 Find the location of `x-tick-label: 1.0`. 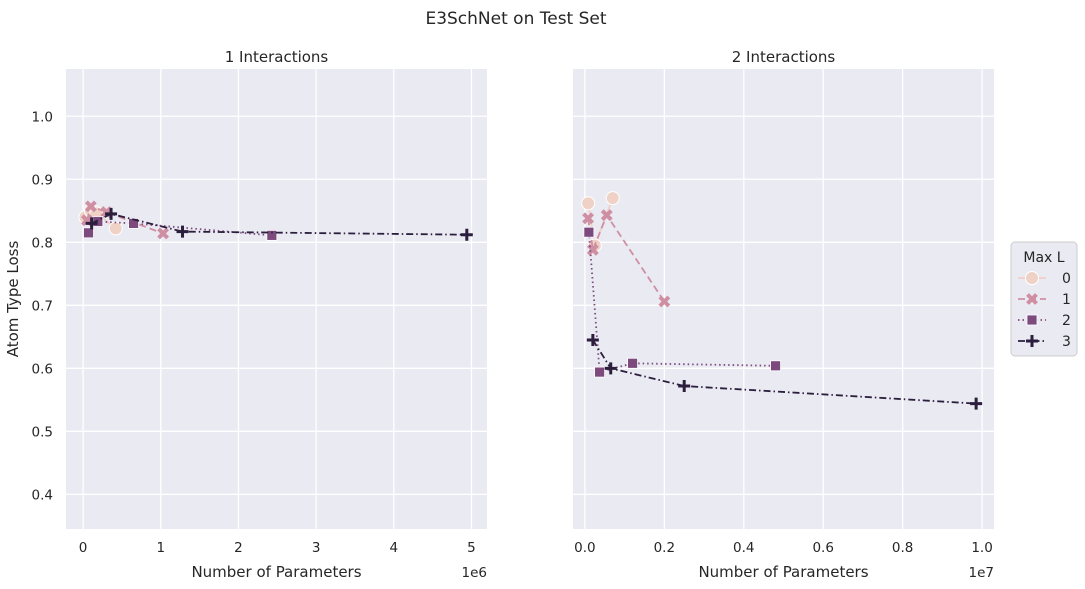

x-tick-label: 1.0 is located at coordinates (981, 548).